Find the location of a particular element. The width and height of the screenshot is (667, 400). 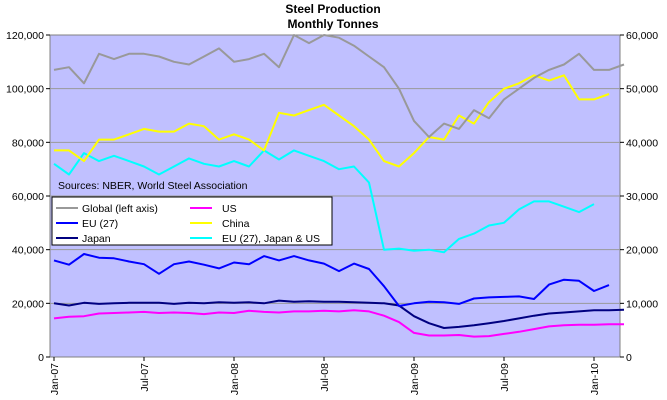

right-tick-label: 0 is located at coordinates (629, 358).